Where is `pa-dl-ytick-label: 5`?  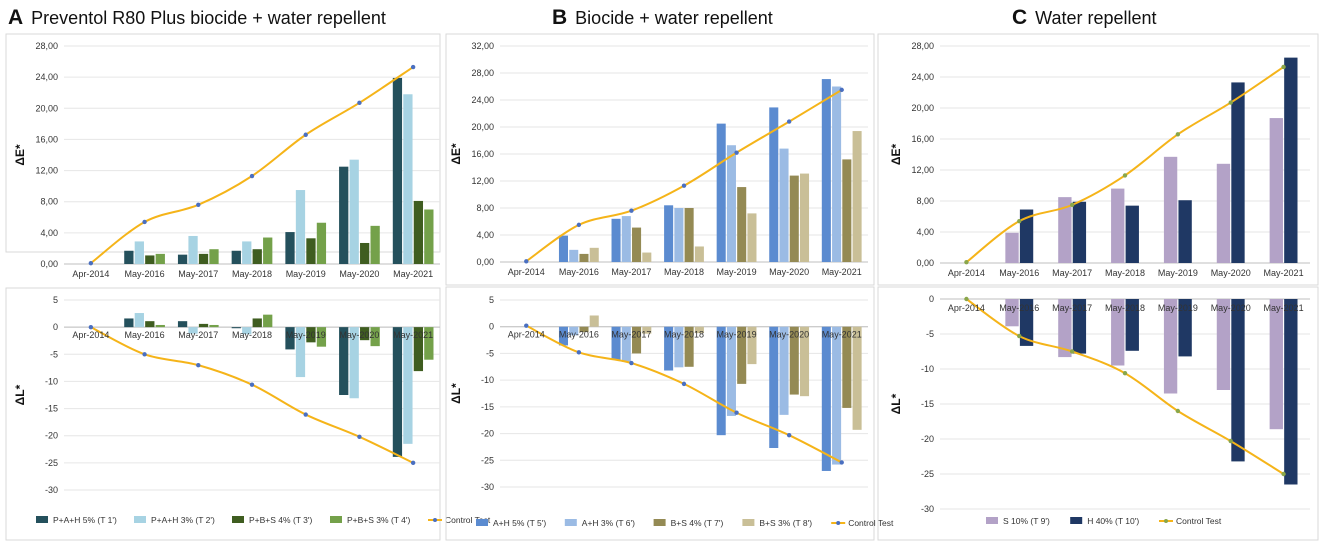 pa-dl-ytick-label: 5 is located at coordinates (55, 300).